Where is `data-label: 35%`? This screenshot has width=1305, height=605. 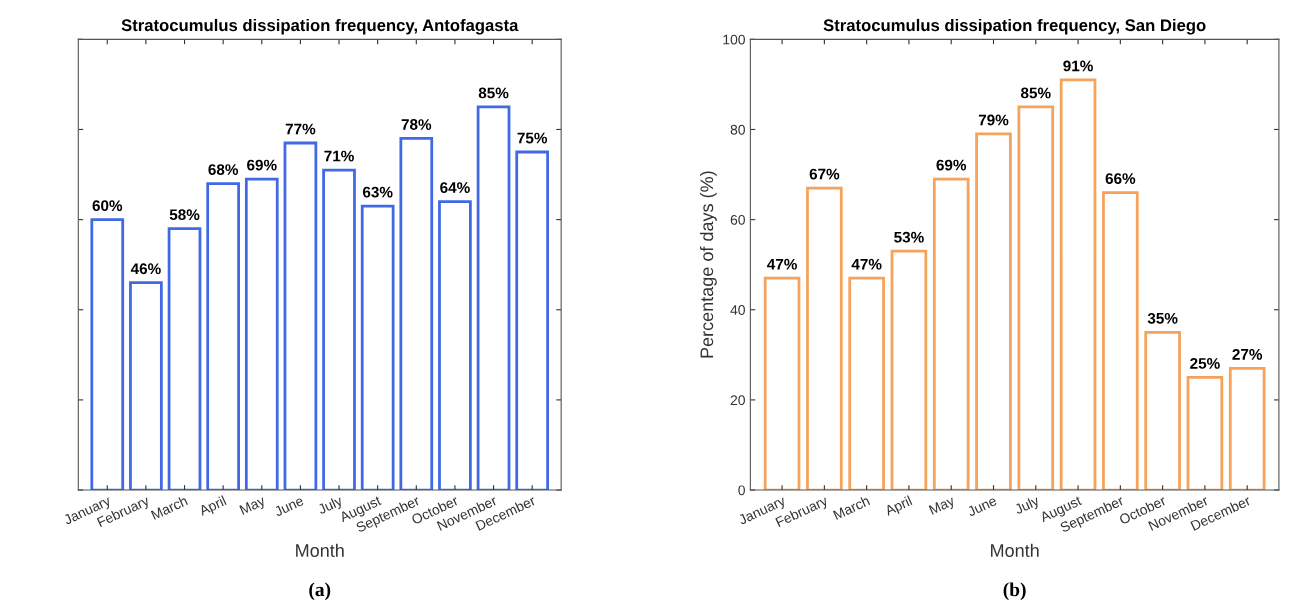
data-label: 35% is located at coordinates (1162, 318).